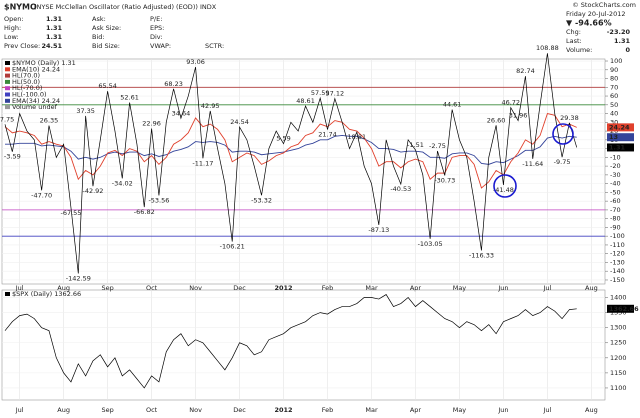 This screenshot has width=640, height=418. I want to click on legend-label: HL(50.0), so click(26, 82).